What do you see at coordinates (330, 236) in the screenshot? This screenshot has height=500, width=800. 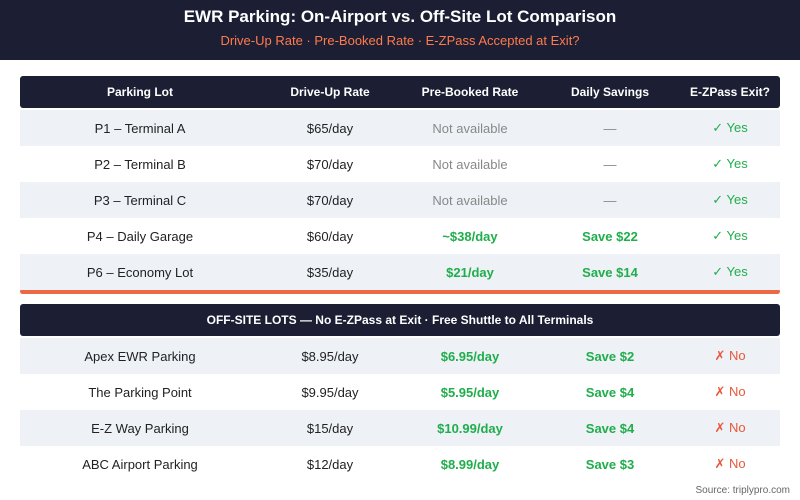 I see `table-cell: $60/day` at bounding box center [330, 236].